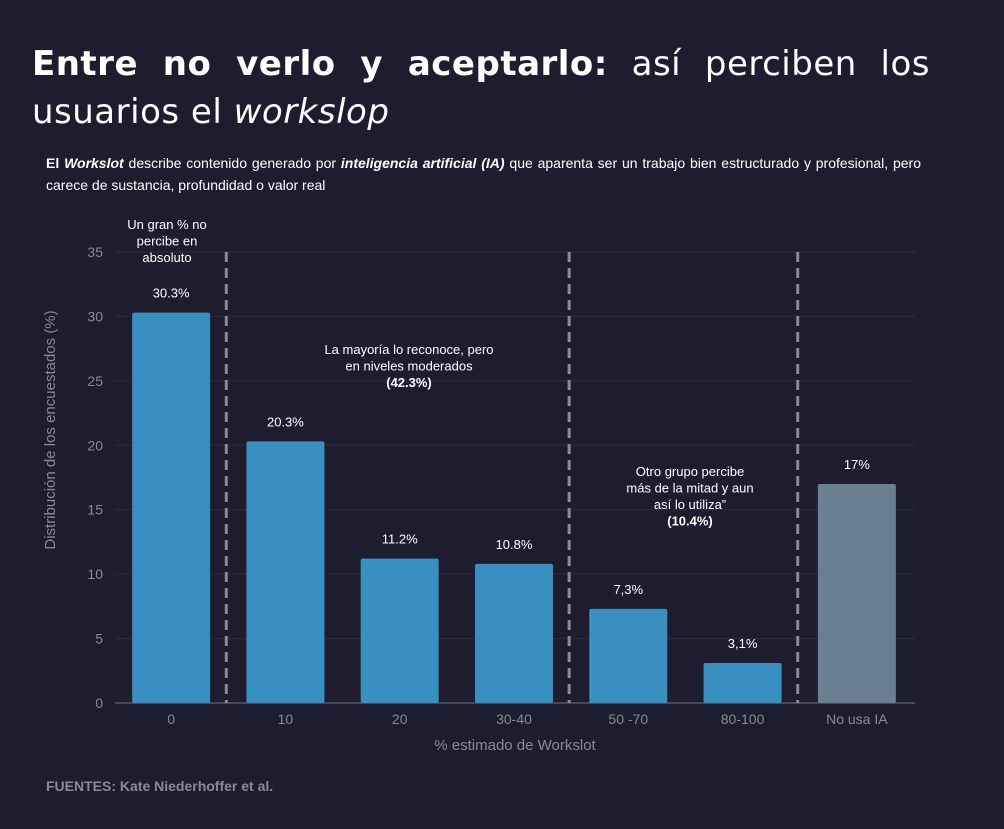 This screenshot has height=829, width=1004. What do you see at coordinates (99, 639) in the screenshot?
I see `y-tick-label: 5` at bounding box center [99, 639].